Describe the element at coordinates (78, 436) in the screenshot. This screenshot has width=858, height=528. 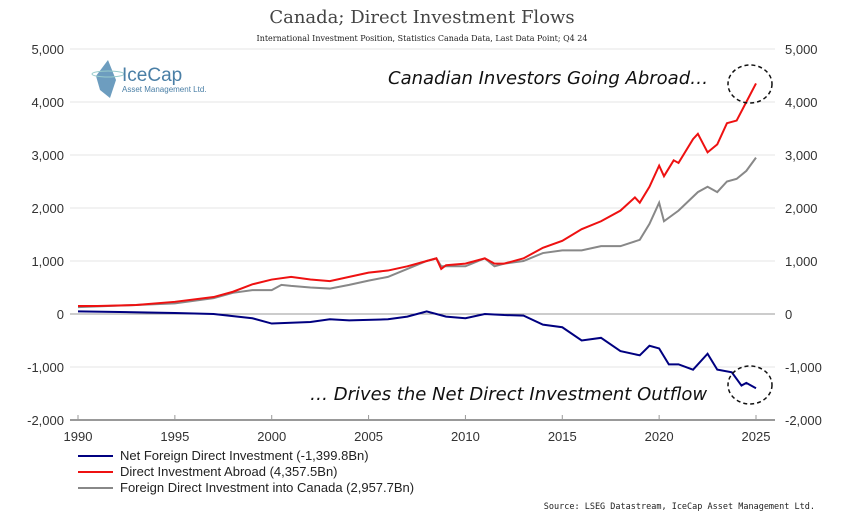
I see `x-tick-label: 1990` at that location.